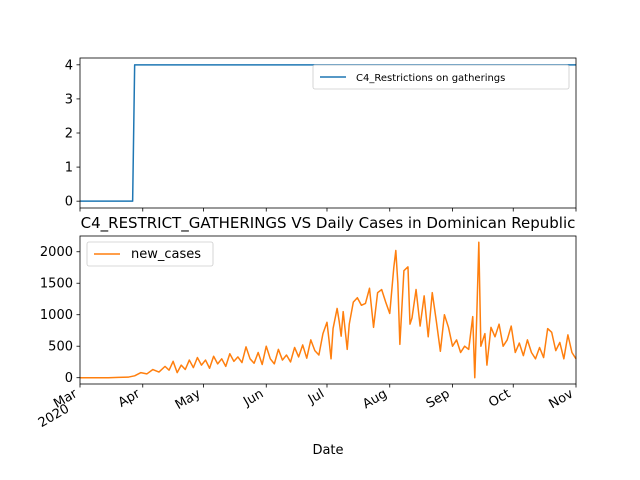 The height and width of the screenshot is (480, 640). Describe the element at coordinates (430, 78) in the screenshot. I see `restrictions-legend-label: C4_Restrictions on gatherings` at that location.